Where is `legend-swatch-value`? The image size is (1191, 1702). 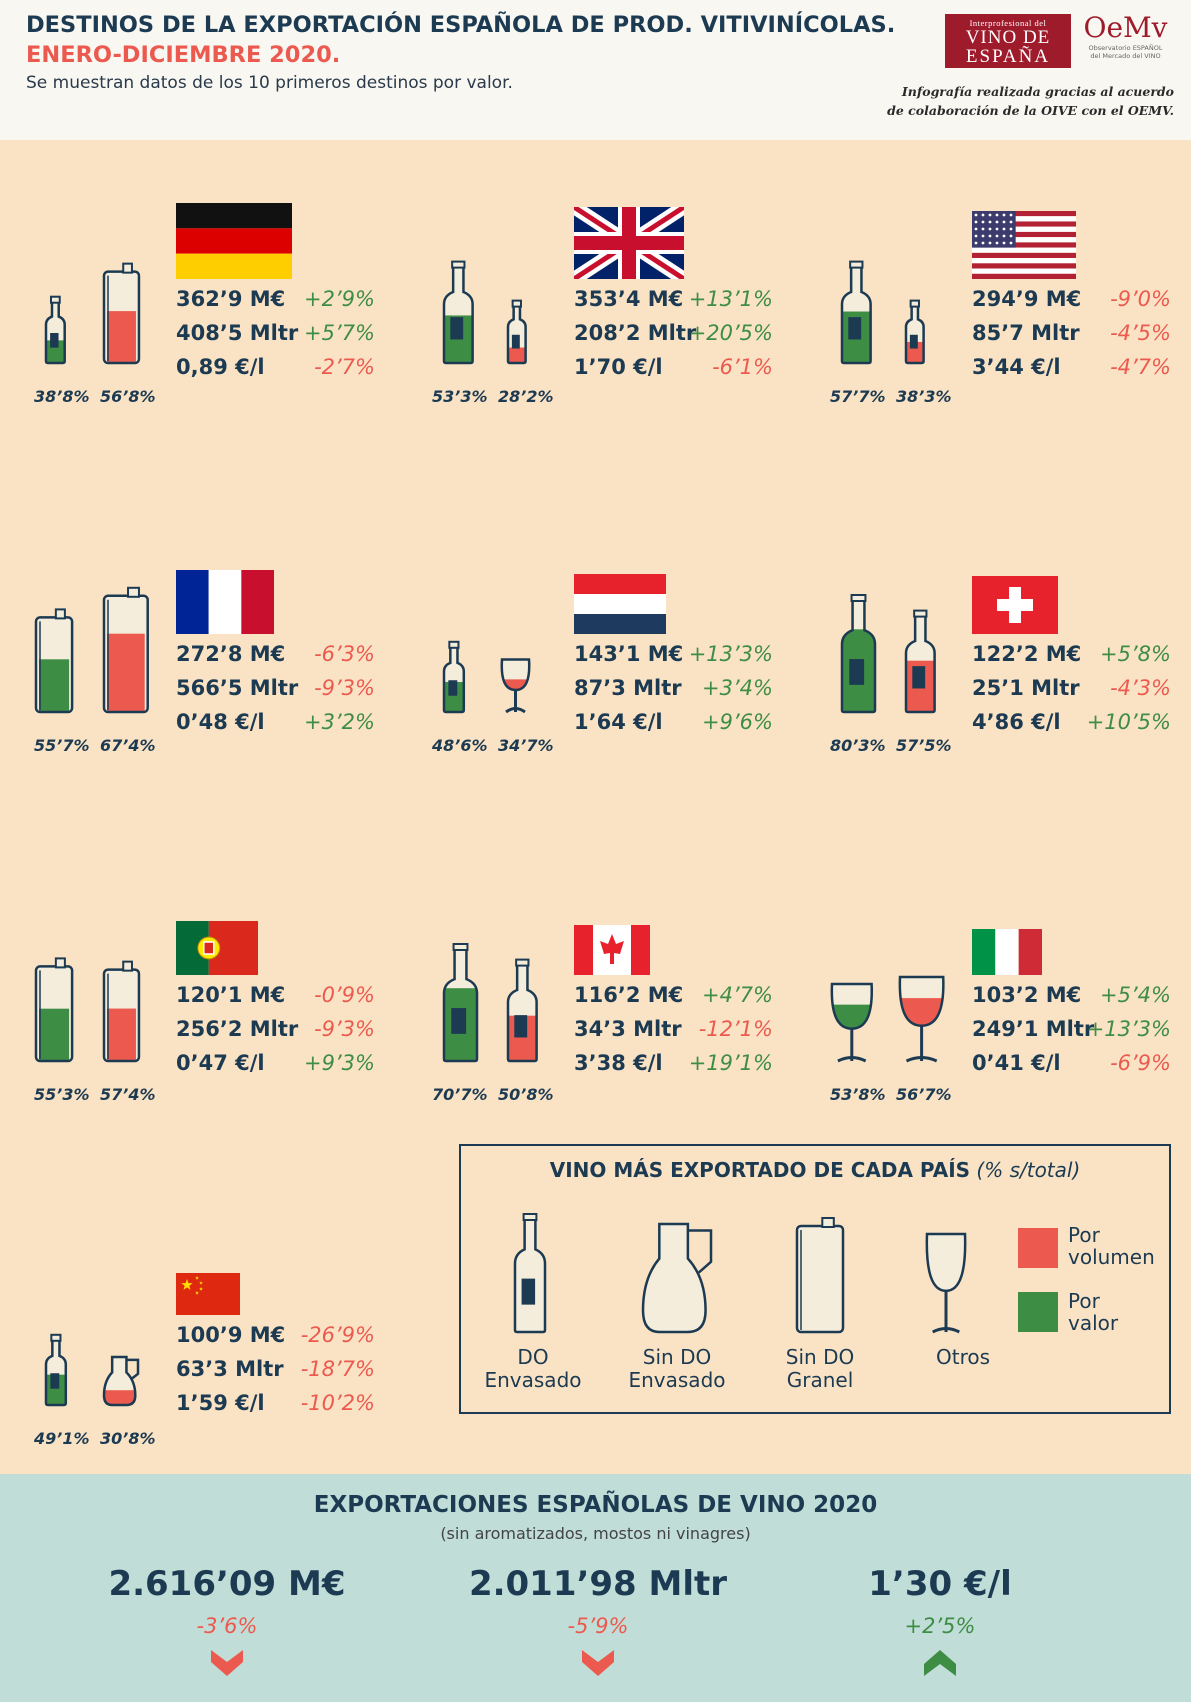
legend-swatch-value is located at coordinates (1038, 1312).